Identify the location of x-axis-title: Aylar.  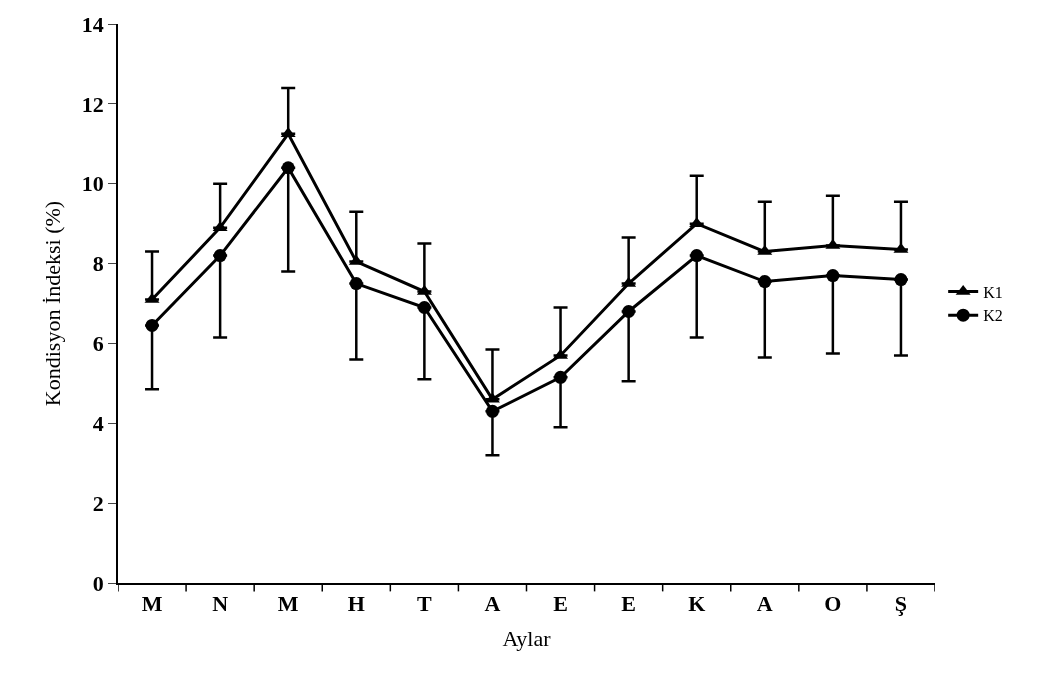
(527, 638).